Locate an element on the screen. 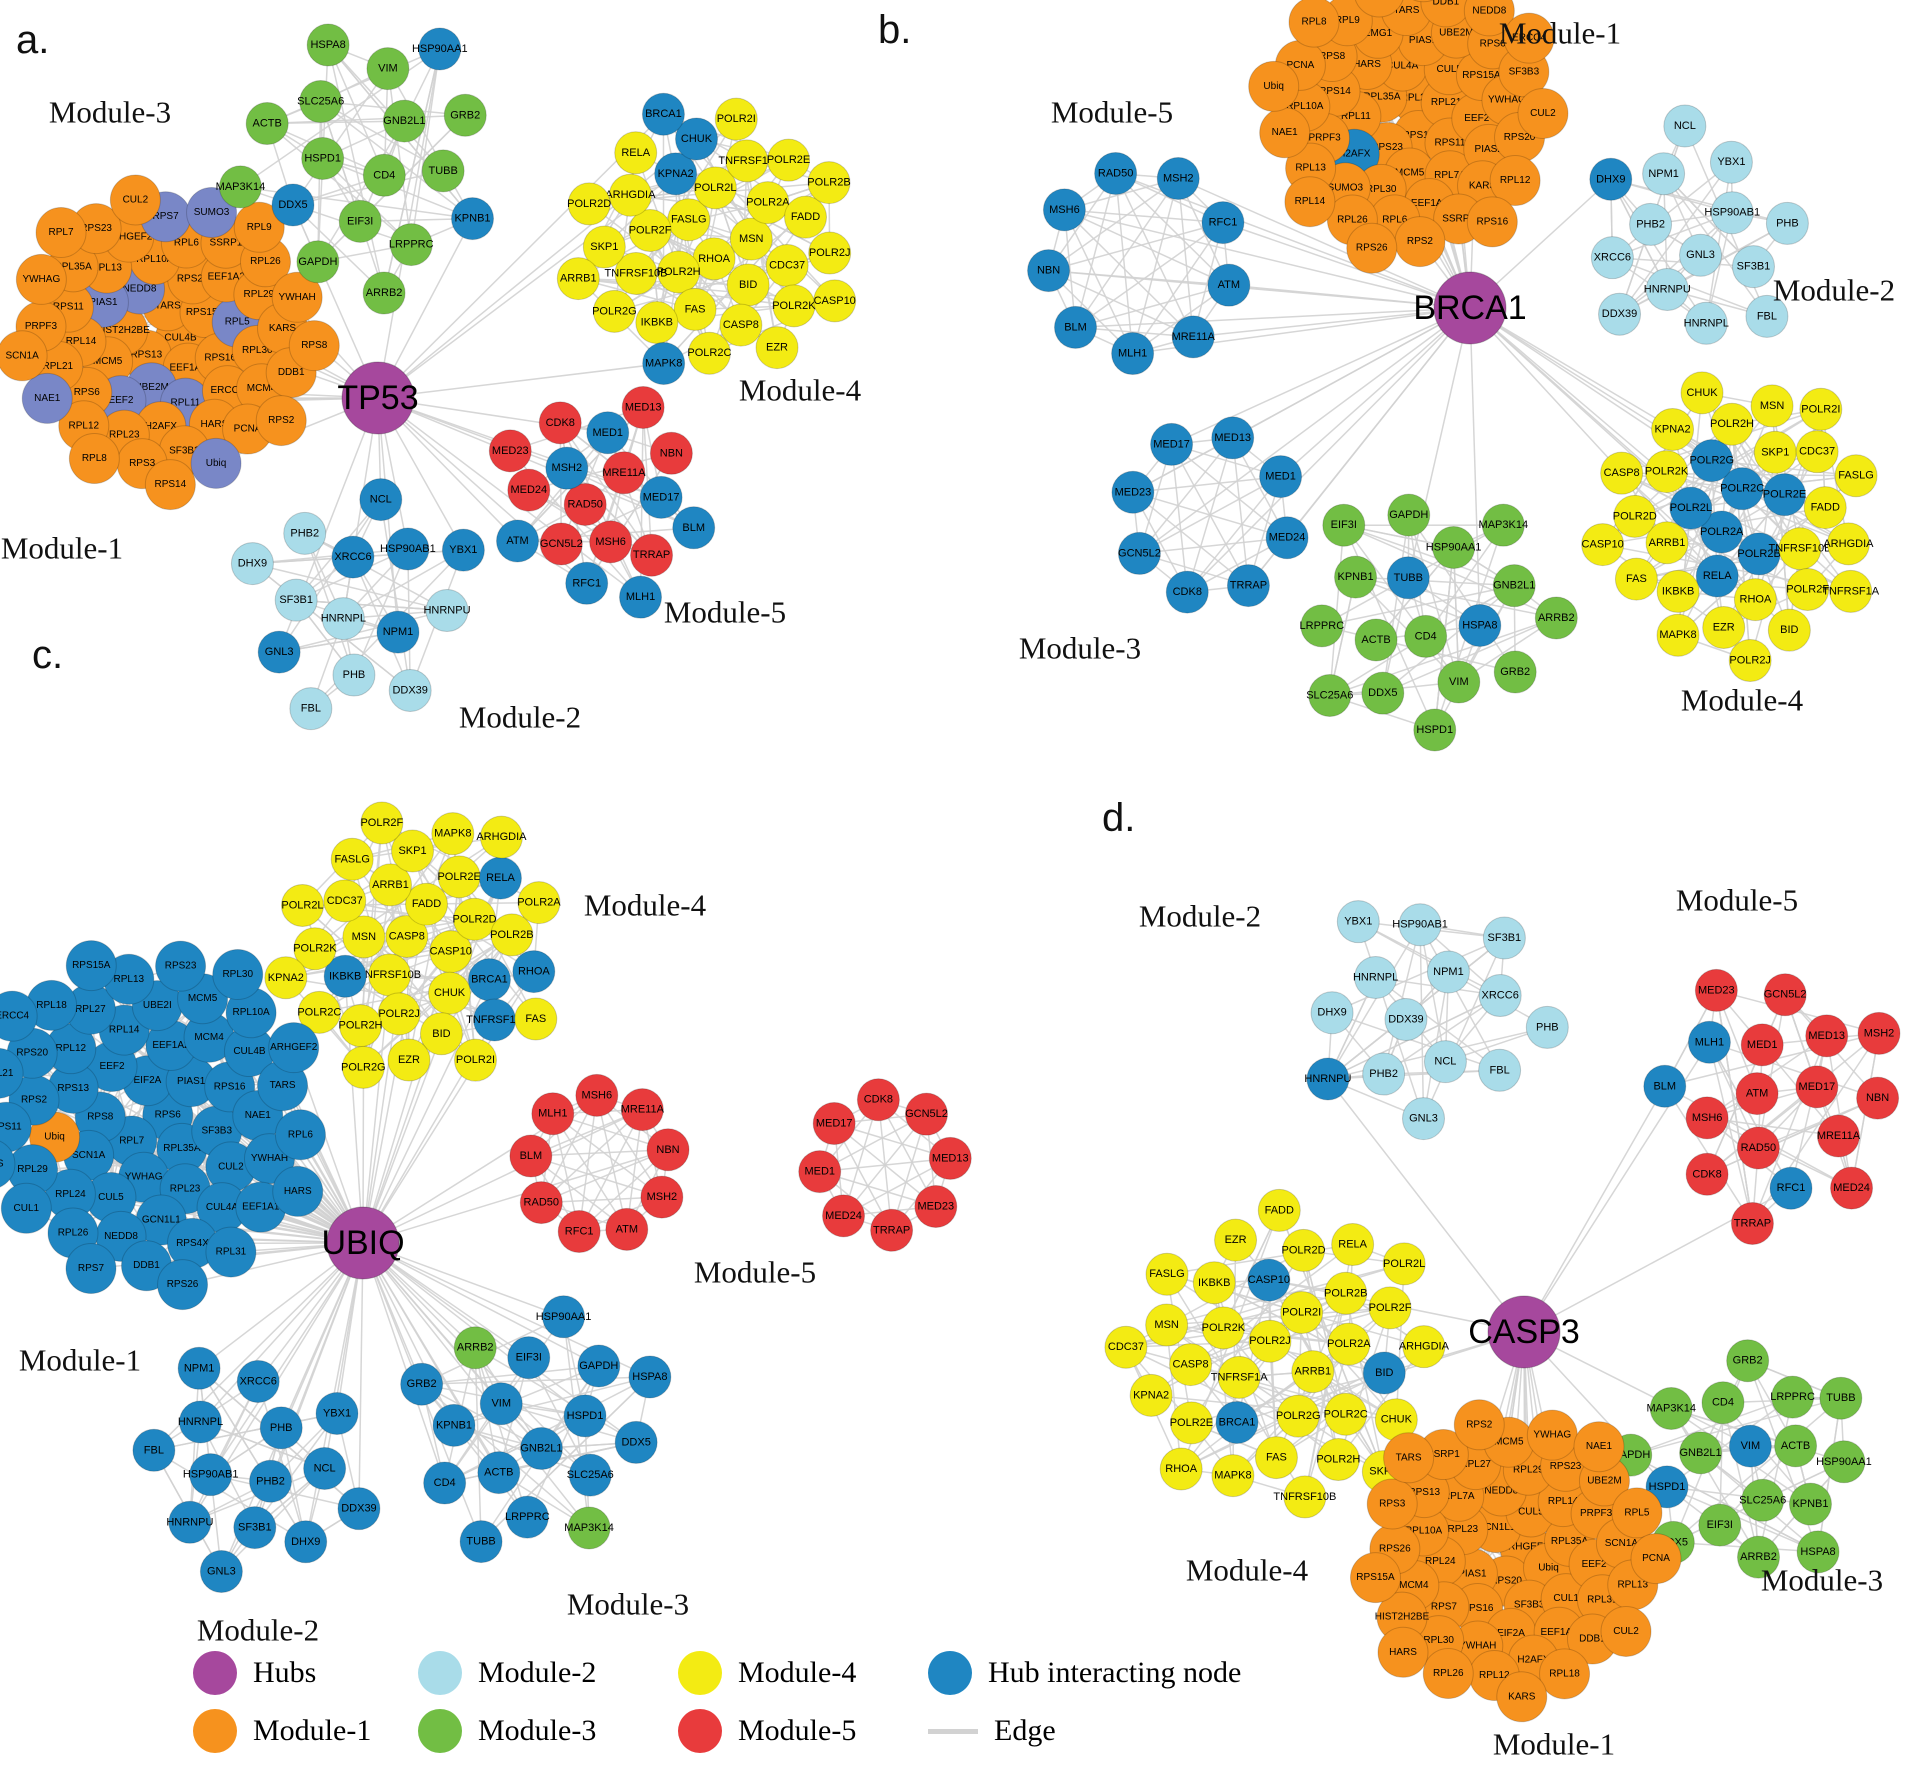 The height and width of the screenshot is (1775, 1923). node-label: FADD is located at coordinates (1825, 508).